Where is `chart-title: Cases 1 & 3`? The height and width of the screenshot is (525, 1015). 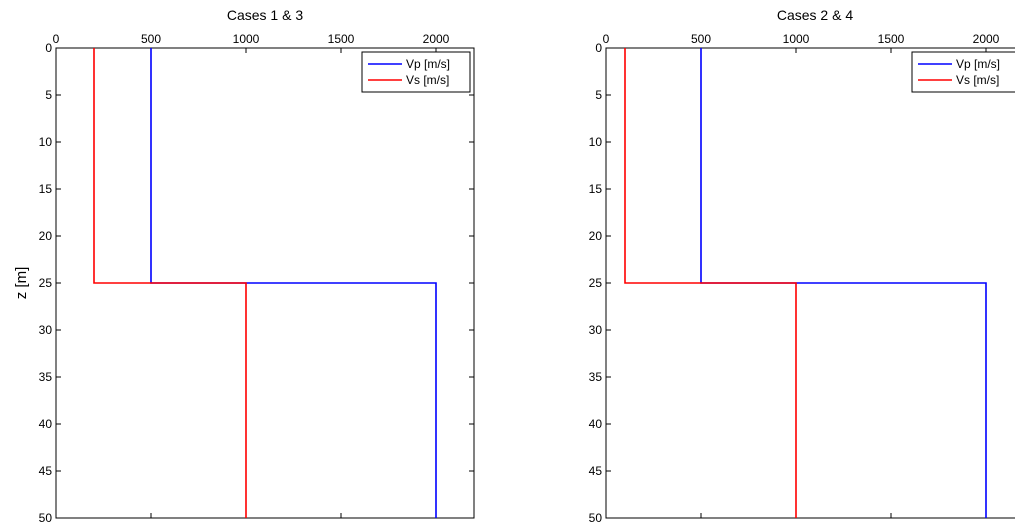
chart-title: Cases 1 & 3 is located at coordinates (265, 15).